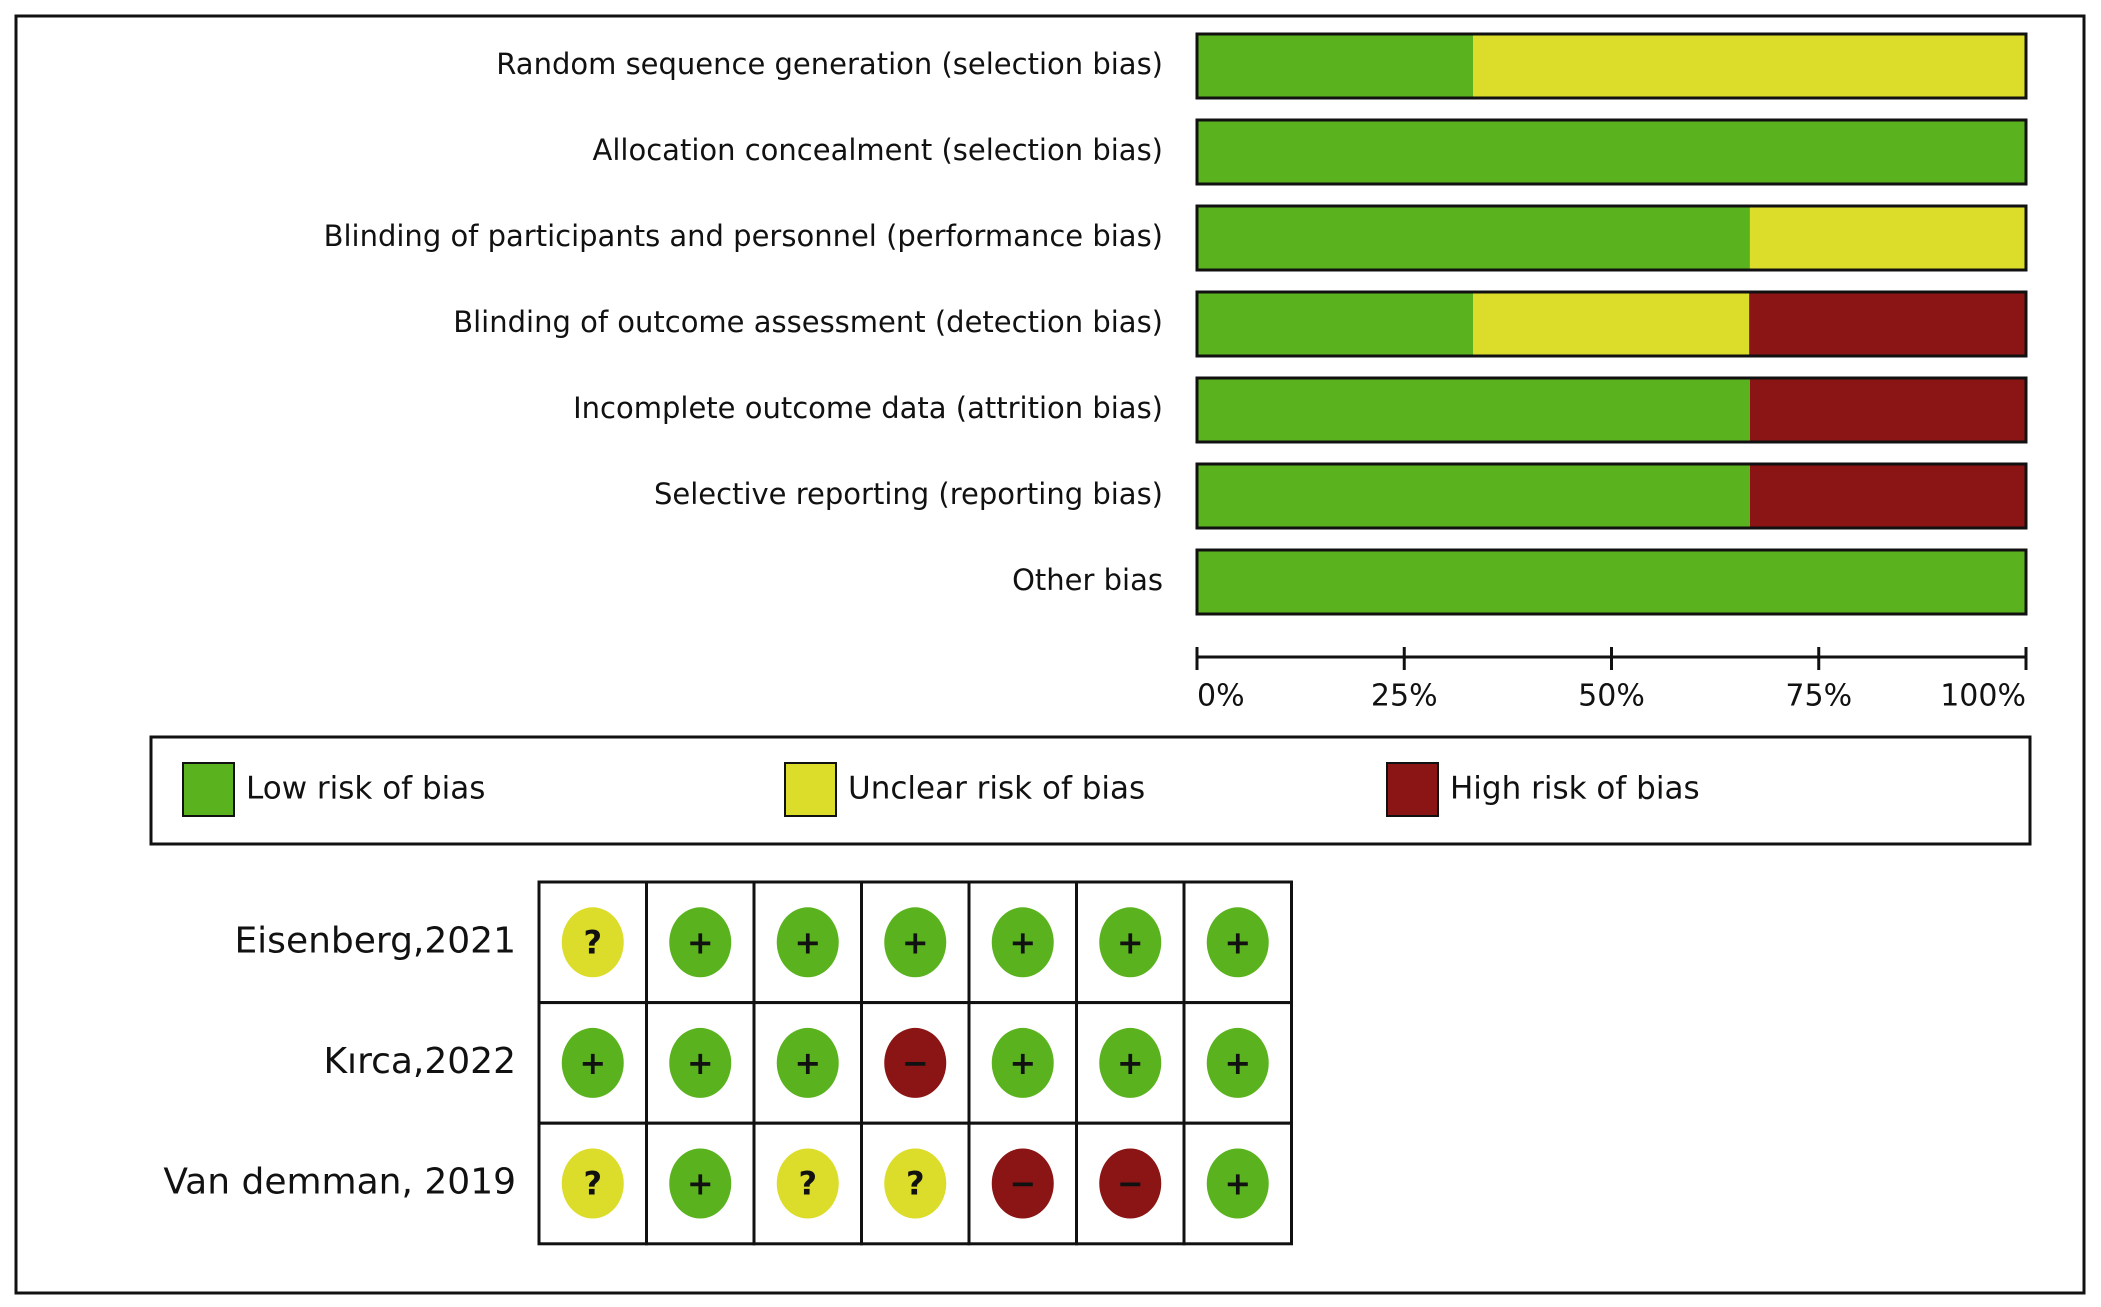  I want to click on category-label: Allocation concealment (selection bias), so click(878, 150).